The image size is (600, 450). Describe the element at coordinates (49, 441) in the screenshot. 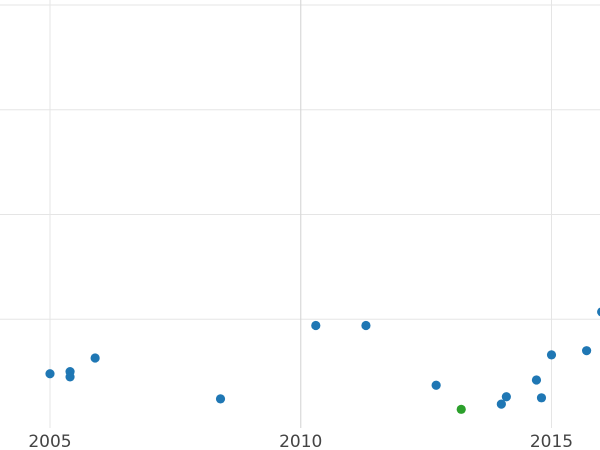

I see `x-tick-label: 2005` at that location.